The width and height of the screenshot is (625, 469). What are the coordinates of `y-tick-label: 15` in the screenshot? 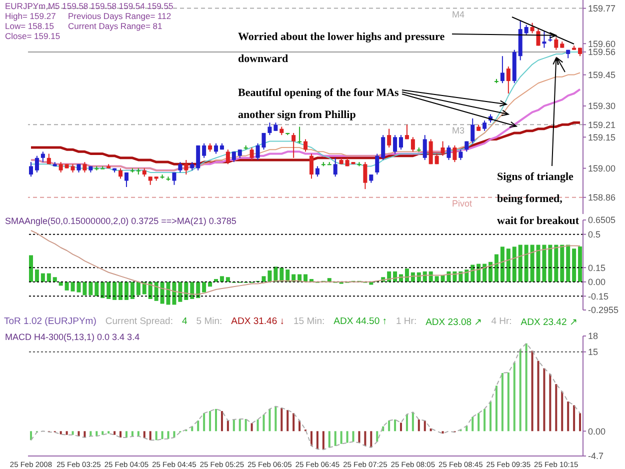 It's located at (593, 352).